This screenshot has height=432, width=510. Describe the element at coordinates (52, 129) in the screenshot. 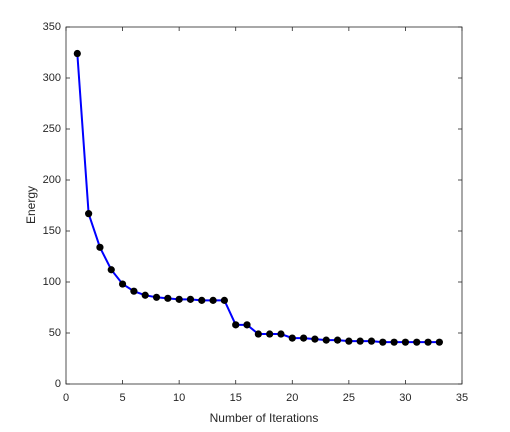

I see `y-tick-label: 250` at that location.